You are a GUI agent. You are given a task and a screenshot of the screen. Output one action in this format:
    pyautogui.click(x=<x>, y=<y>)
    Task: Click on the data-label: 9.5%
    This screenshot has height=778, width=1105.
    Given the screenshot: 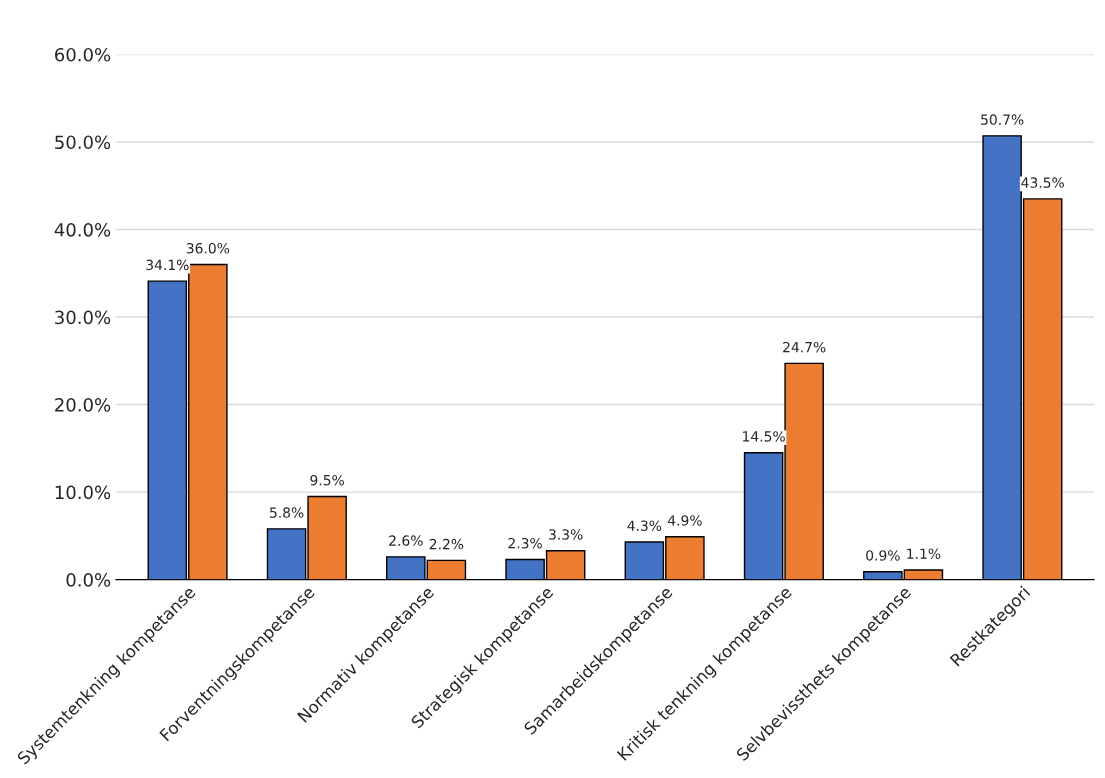 What is the action you would take?
    pyautogui.click(x=327, y=480)
    